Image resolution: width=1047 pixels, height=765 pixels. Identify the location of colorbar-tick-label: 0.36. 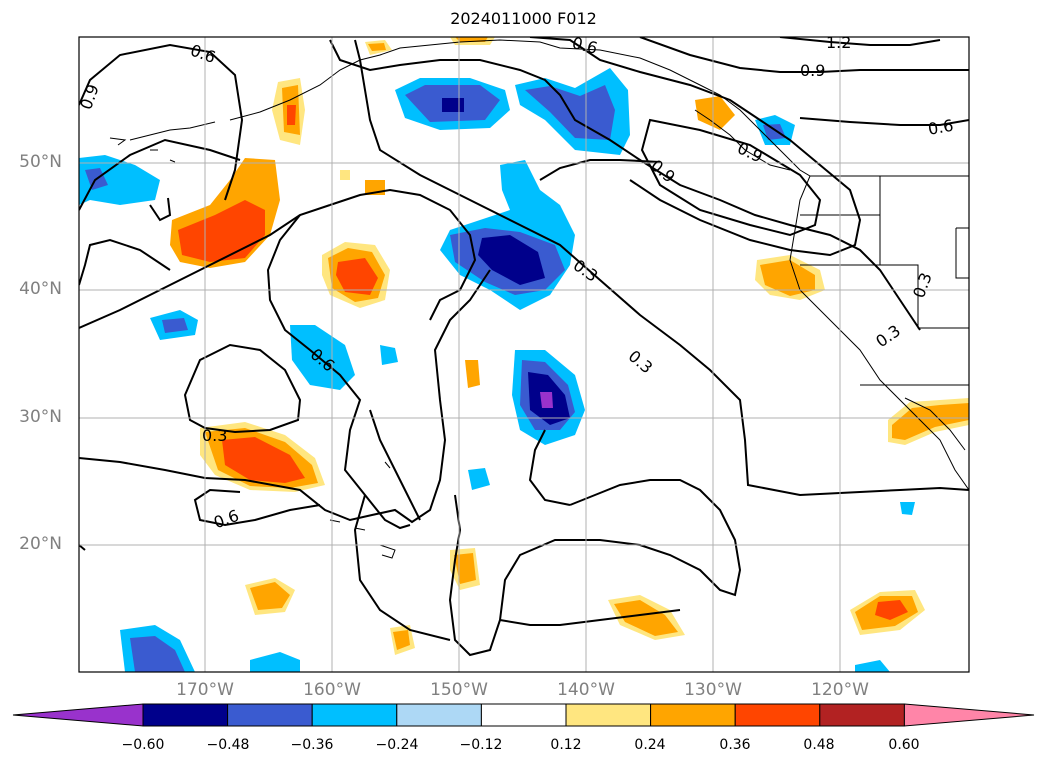
(735, 745).